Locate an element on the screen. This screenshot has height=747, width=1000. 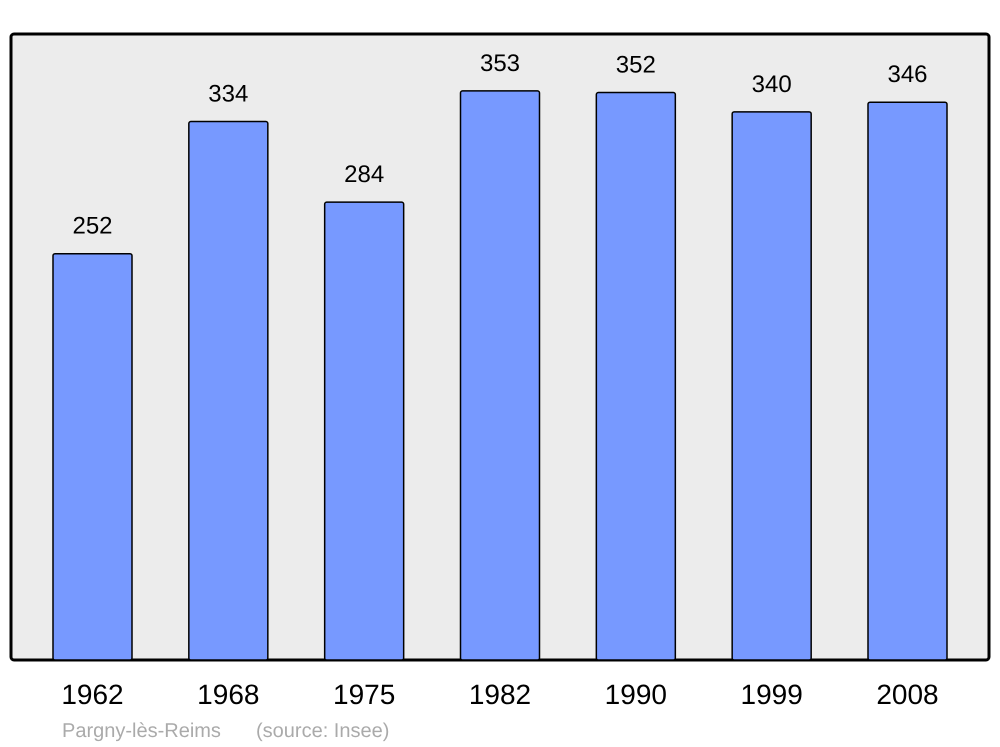
x-tick-label: 1968 is located at coordinates (228, 694).